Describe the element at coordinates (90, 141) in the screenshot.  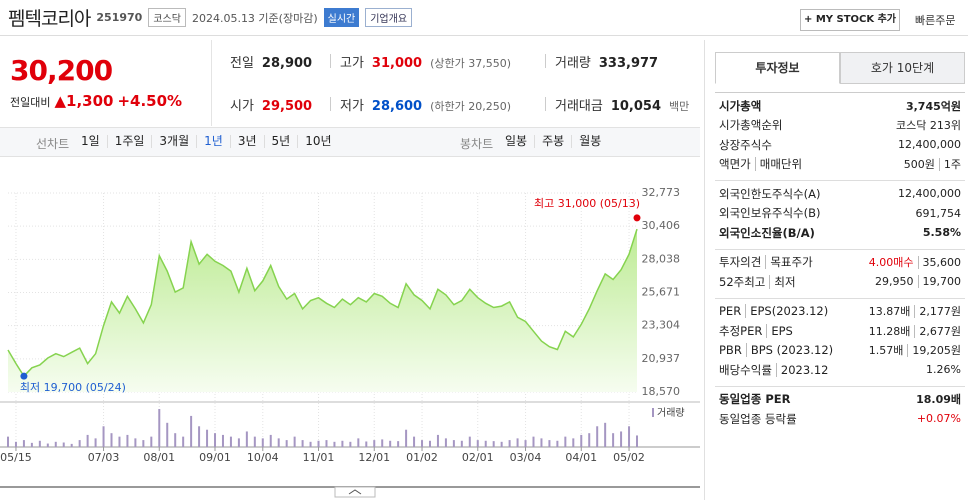
I see `period-tab: 1일` at that location.